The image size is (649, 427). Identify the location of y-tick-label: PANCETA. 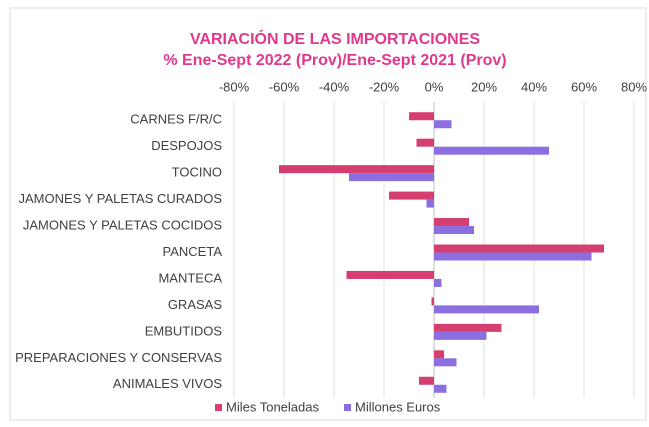
(193, 251).